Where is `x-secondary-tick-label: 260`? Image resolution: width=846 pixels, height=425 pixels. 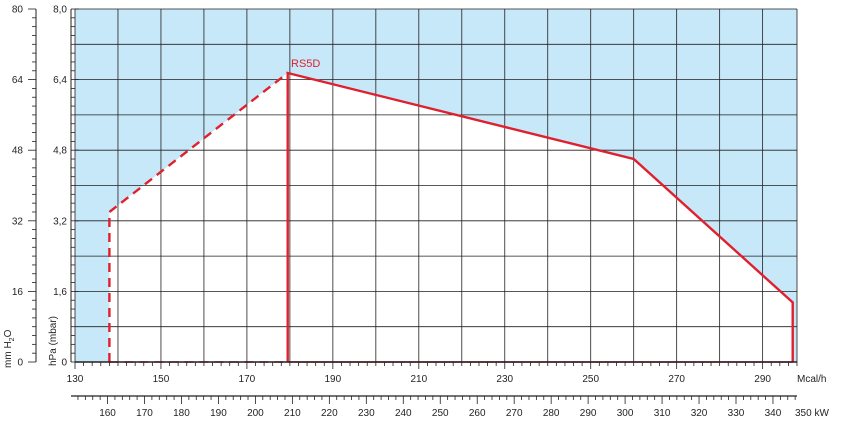
x-secondary-tick-label: 260 is located at coordinates (477, 413).